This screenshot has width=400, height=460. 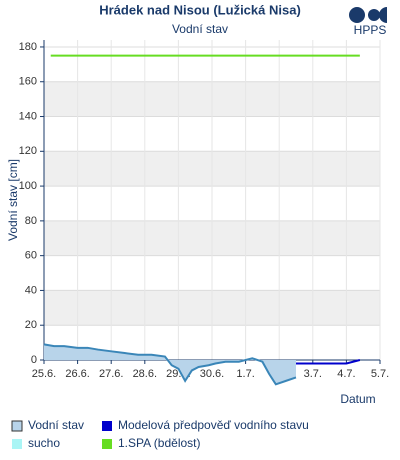 I want to click on y-axis-label: Vodní stav [cm], so click(x=13, y=200).